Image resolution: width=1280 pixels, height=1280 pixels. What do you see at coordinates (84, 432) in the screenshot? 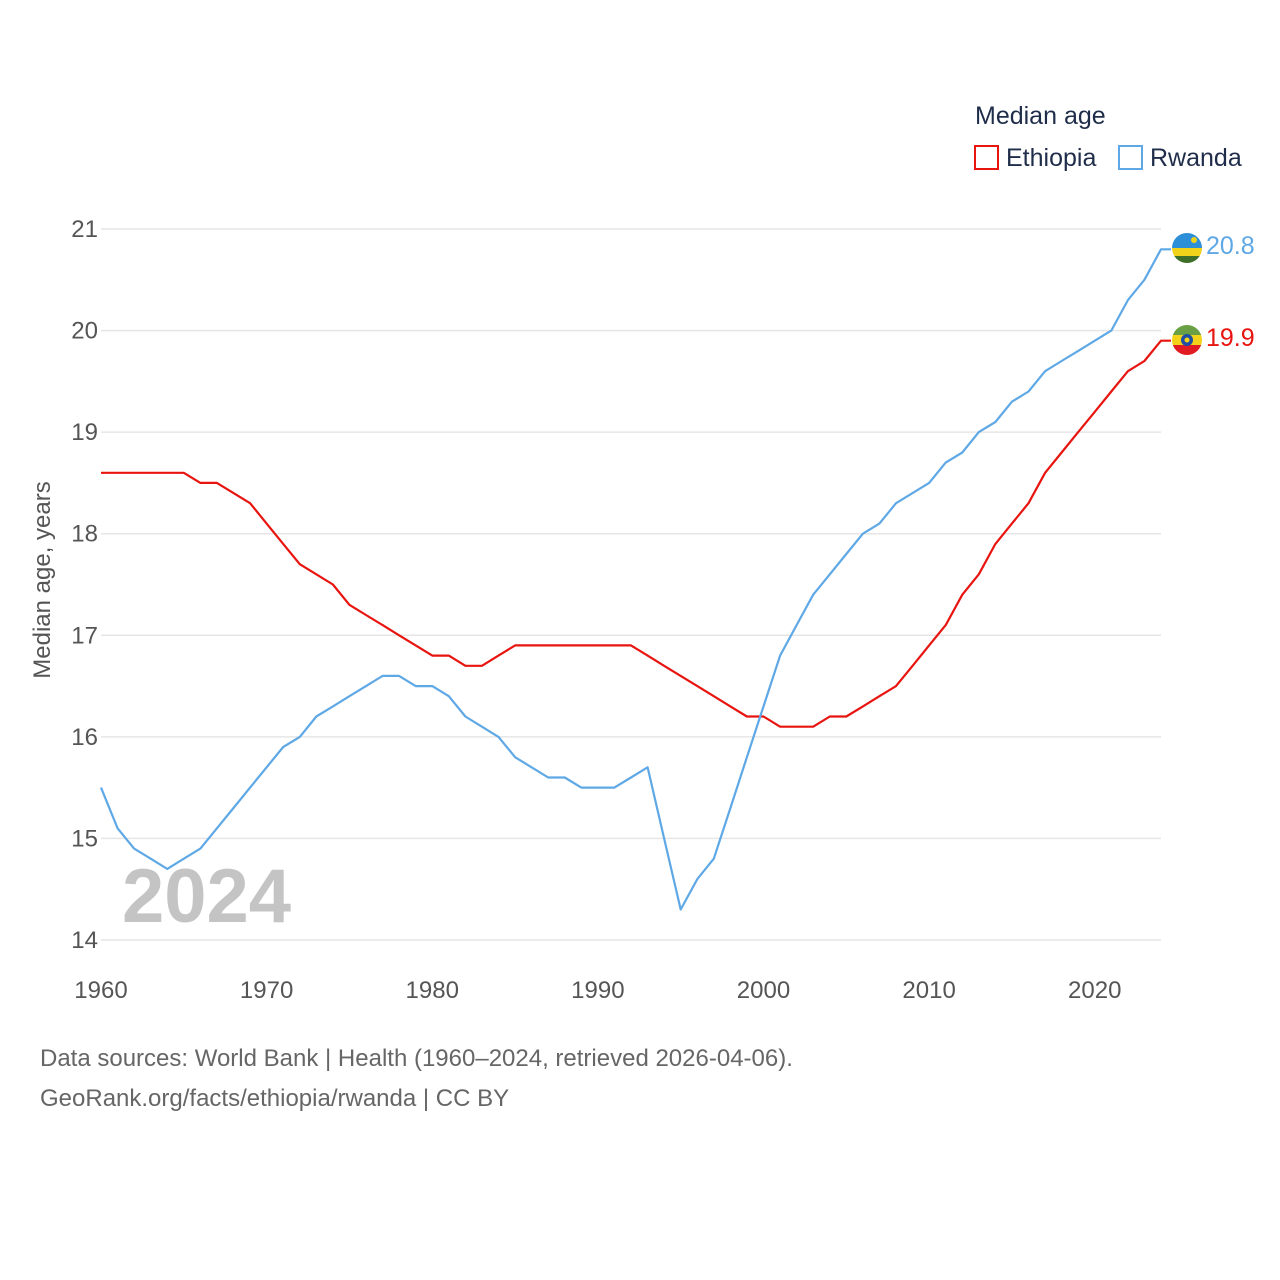
I see `y-tick-label-19: 19` at bounding box center [84, 432].